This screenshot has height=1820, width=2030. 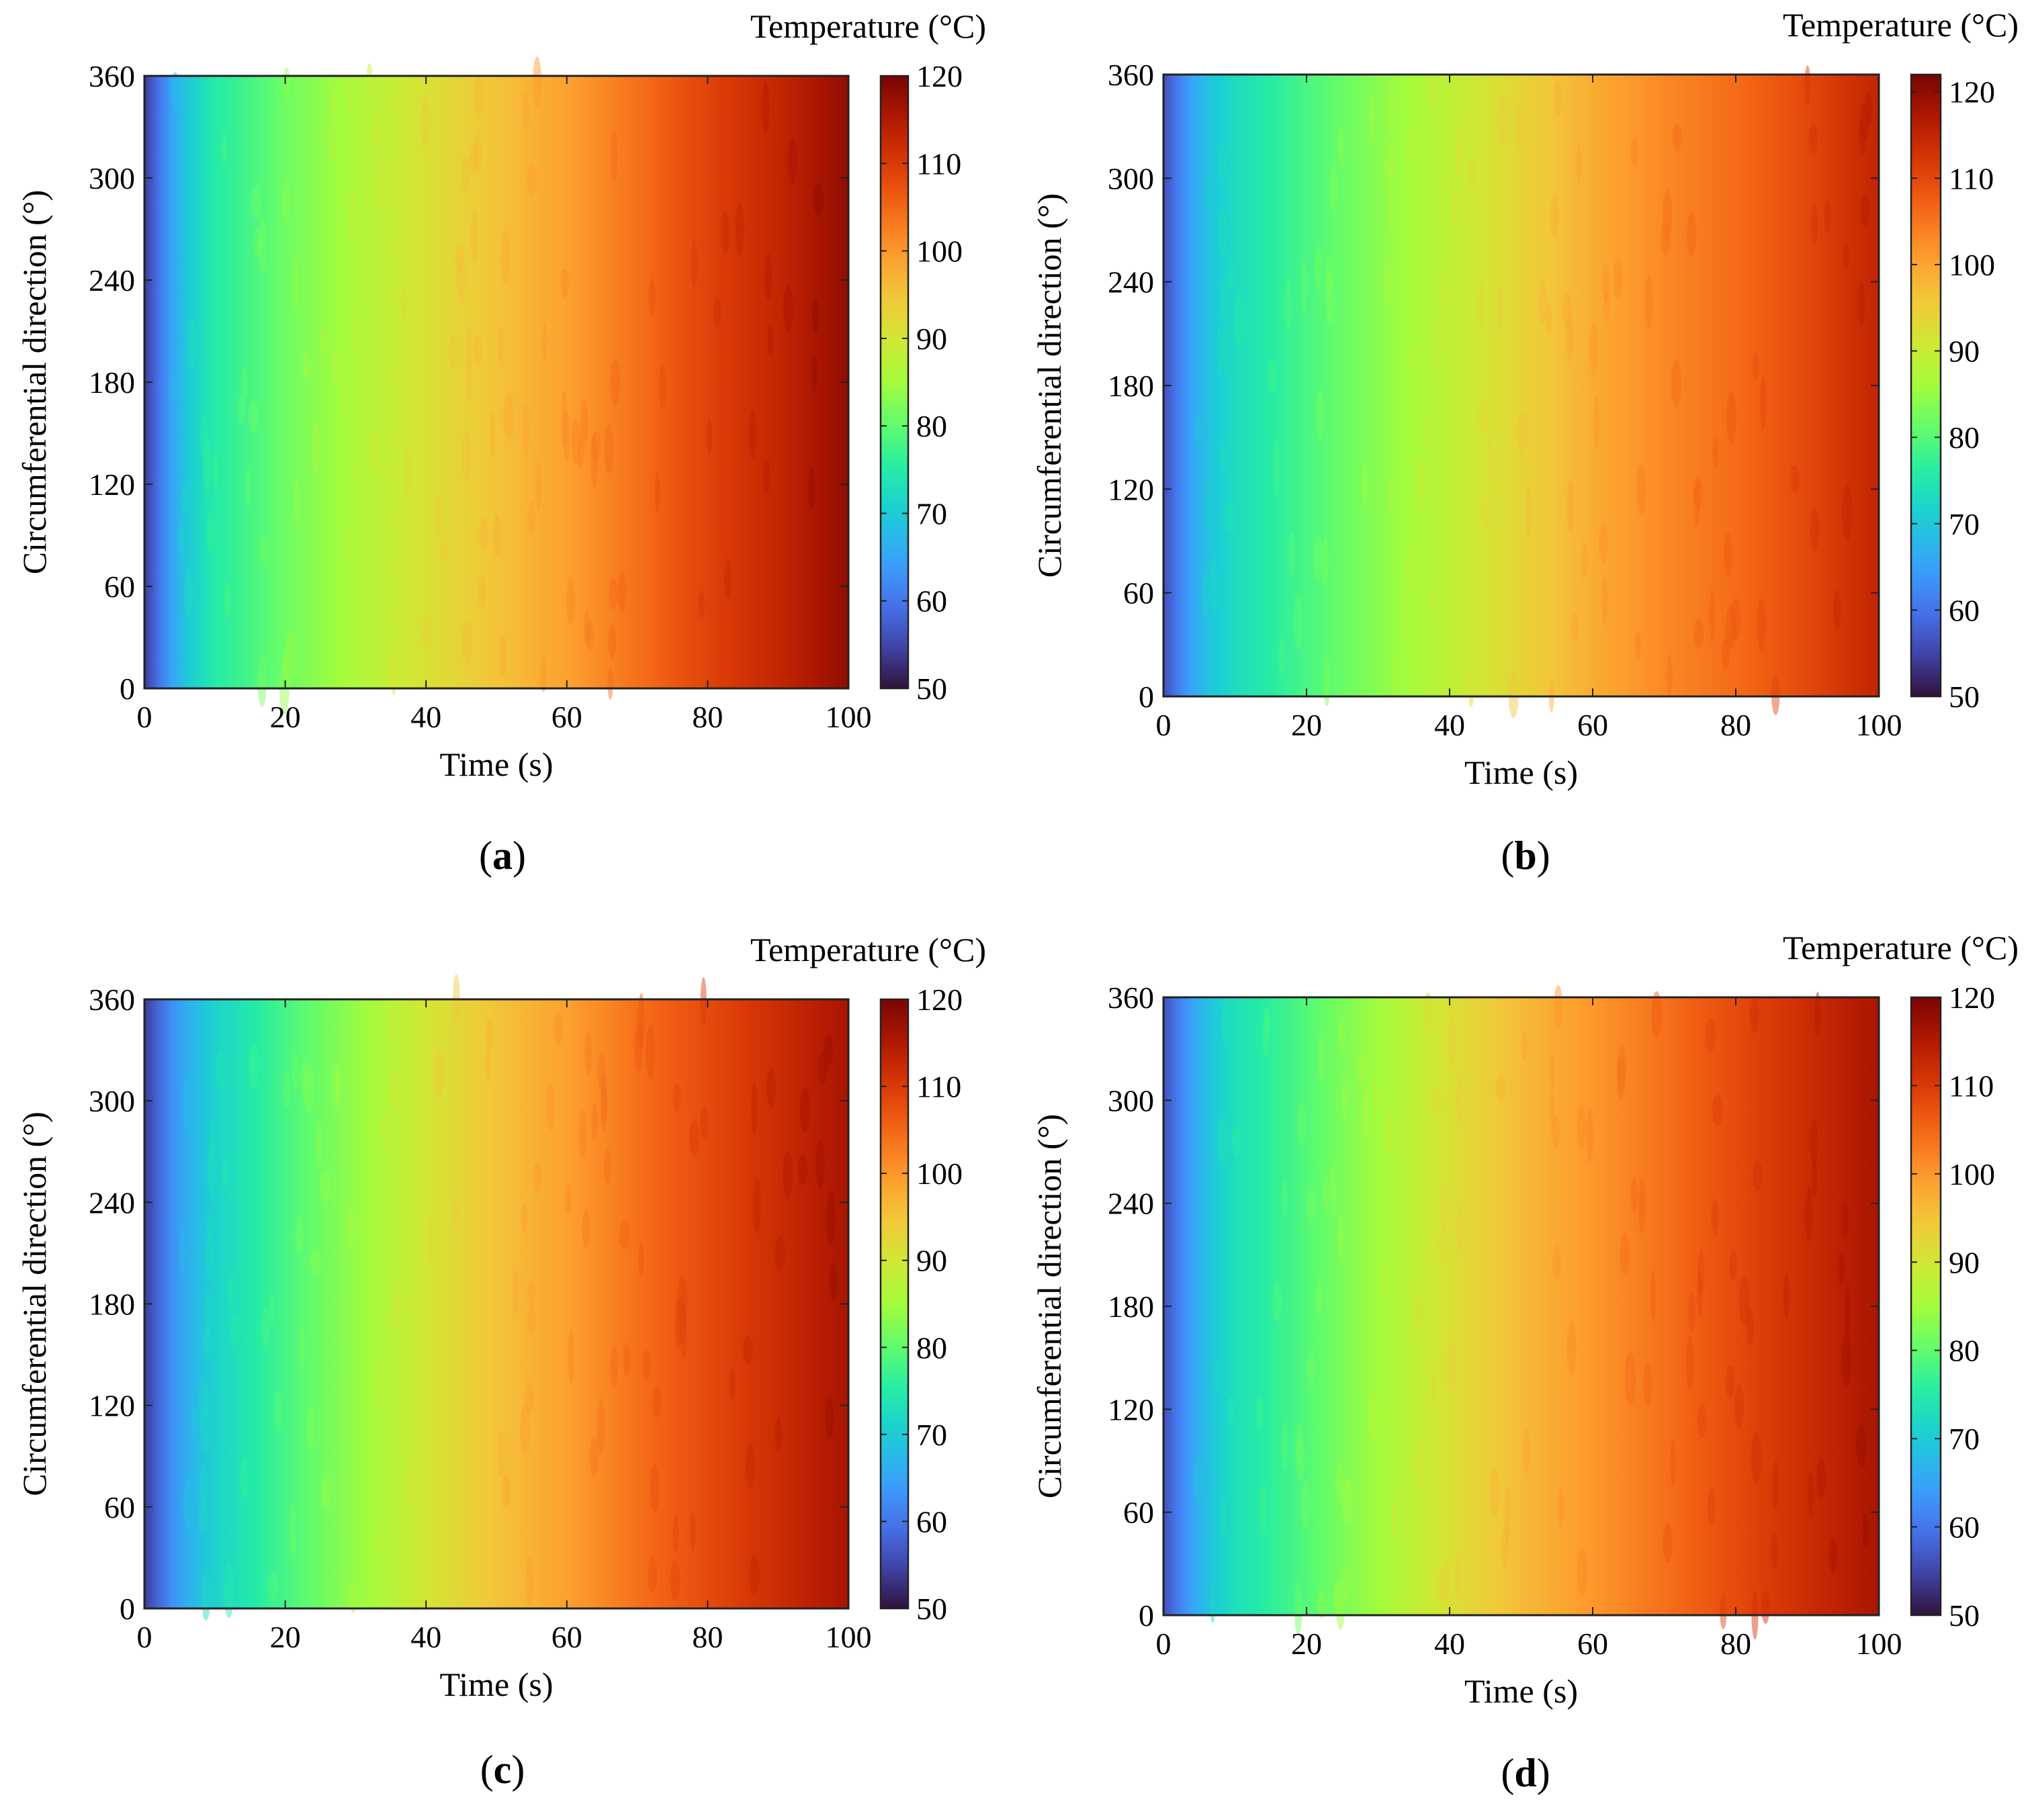 I want to click on panel-label: (d), so click(x=1525, y=1773).